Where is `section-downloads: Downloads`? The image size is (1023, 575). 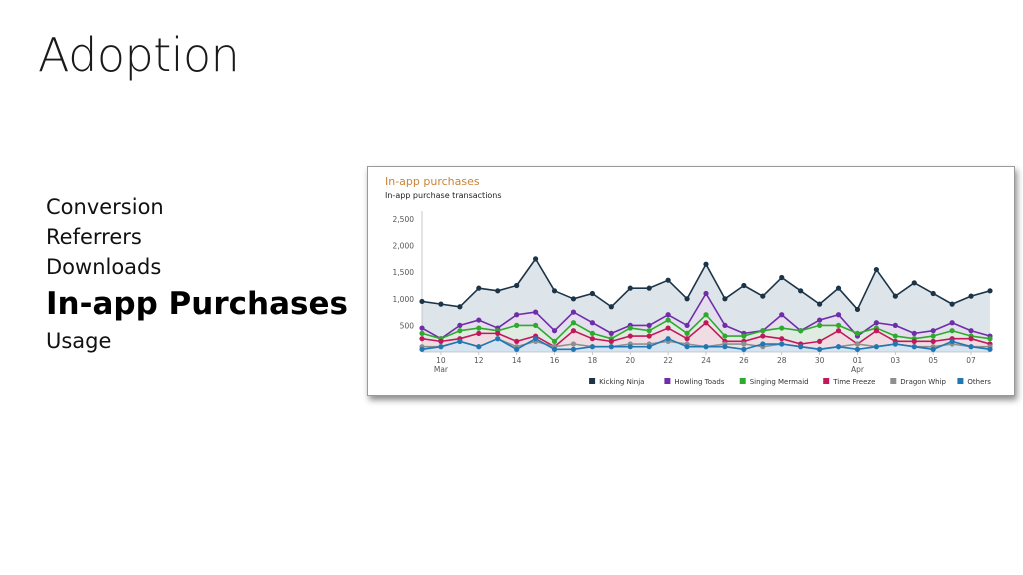 section-downloads: Downloads is located at coordinates (104, 267).